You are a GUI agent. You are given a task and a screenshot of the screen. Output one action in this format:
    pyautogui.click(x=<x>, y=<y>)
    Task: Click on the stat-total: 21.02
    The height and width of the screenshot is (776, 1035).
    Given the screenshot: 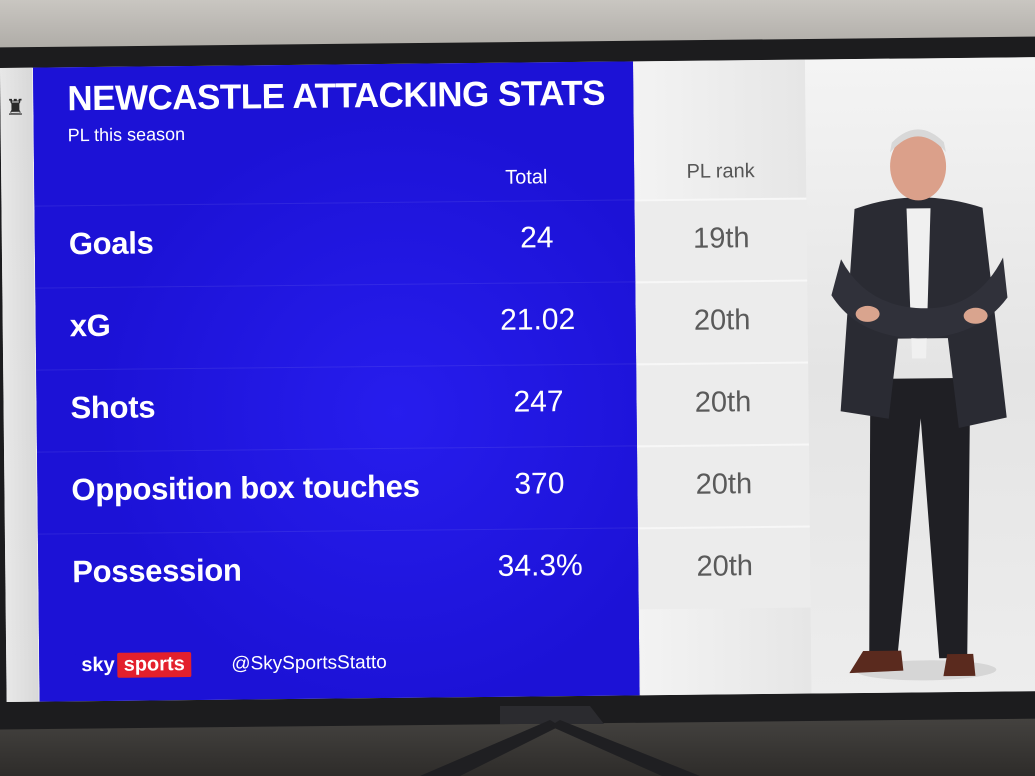 What is the action you would take?
    pyautogui.click(x=537, y=319)
    